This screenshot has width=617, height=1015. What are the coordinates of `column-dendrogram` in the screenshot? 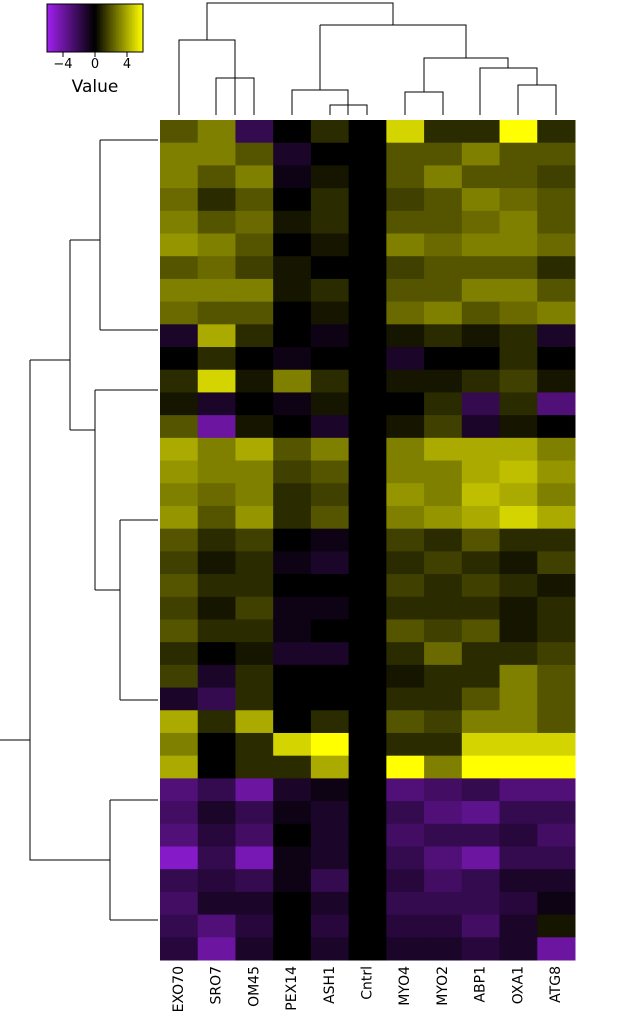 It's located at (367, 58).